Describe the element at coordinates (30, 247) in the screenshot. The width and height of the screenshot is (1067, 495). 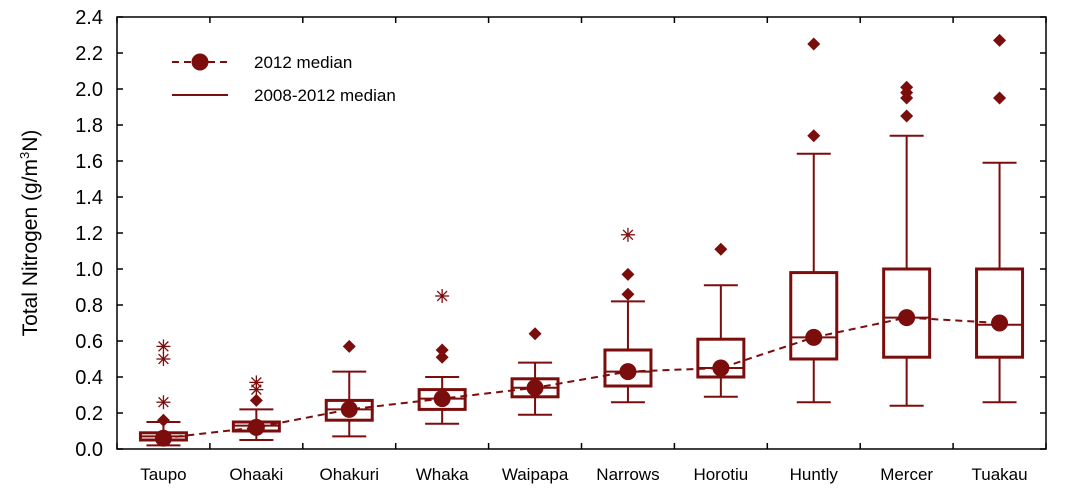
I see `y-axis-label-prefix: Total Nitrogen (g/m` at that location.